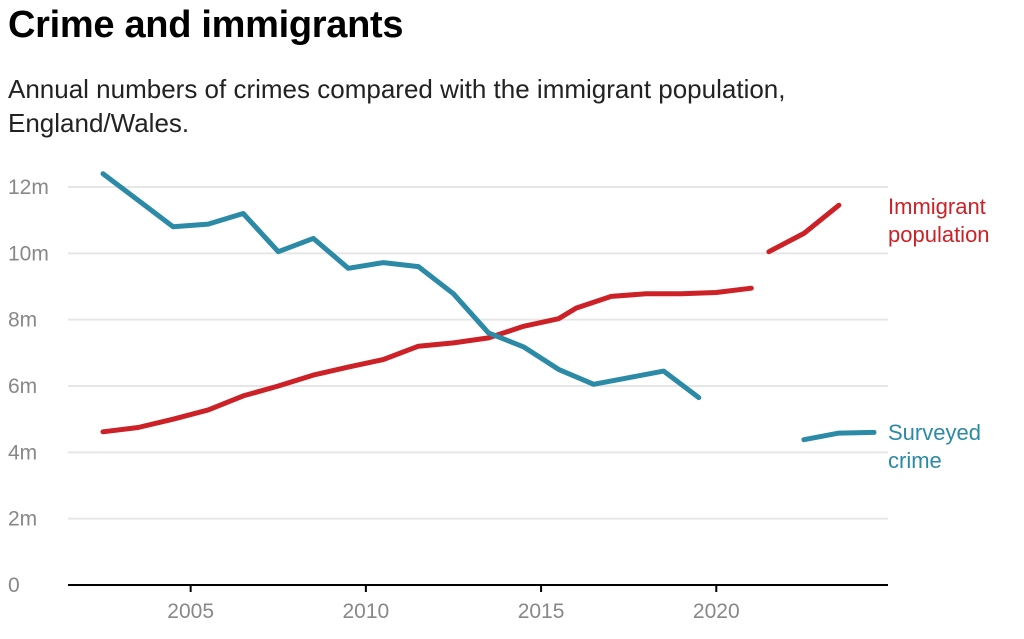 Image resolution: width=1024 pixels, height=639 pixels. Describe the element at coordinates (22, 452) in the screenshot. I see `y-tick-label: 4m` at that location.